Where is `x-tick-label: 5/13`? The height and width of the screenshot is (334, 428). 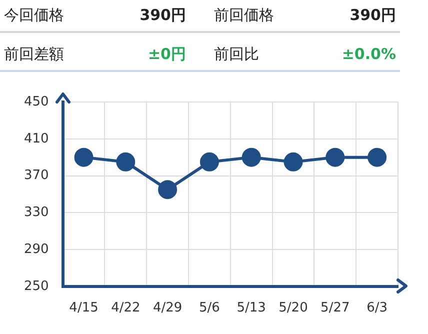
x-tick-label: 5/13 is located at coordinates (251, 308).